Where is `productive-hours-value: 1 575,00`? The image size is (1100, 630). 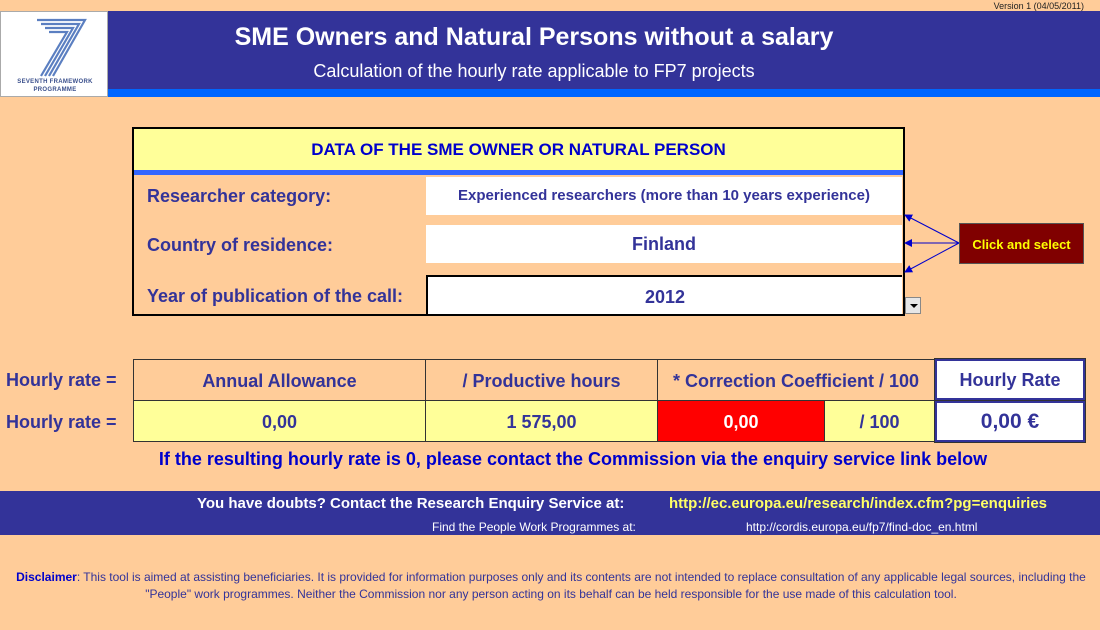 productive-hours-value: 1 575,00 is located at coordinates (541, 421).